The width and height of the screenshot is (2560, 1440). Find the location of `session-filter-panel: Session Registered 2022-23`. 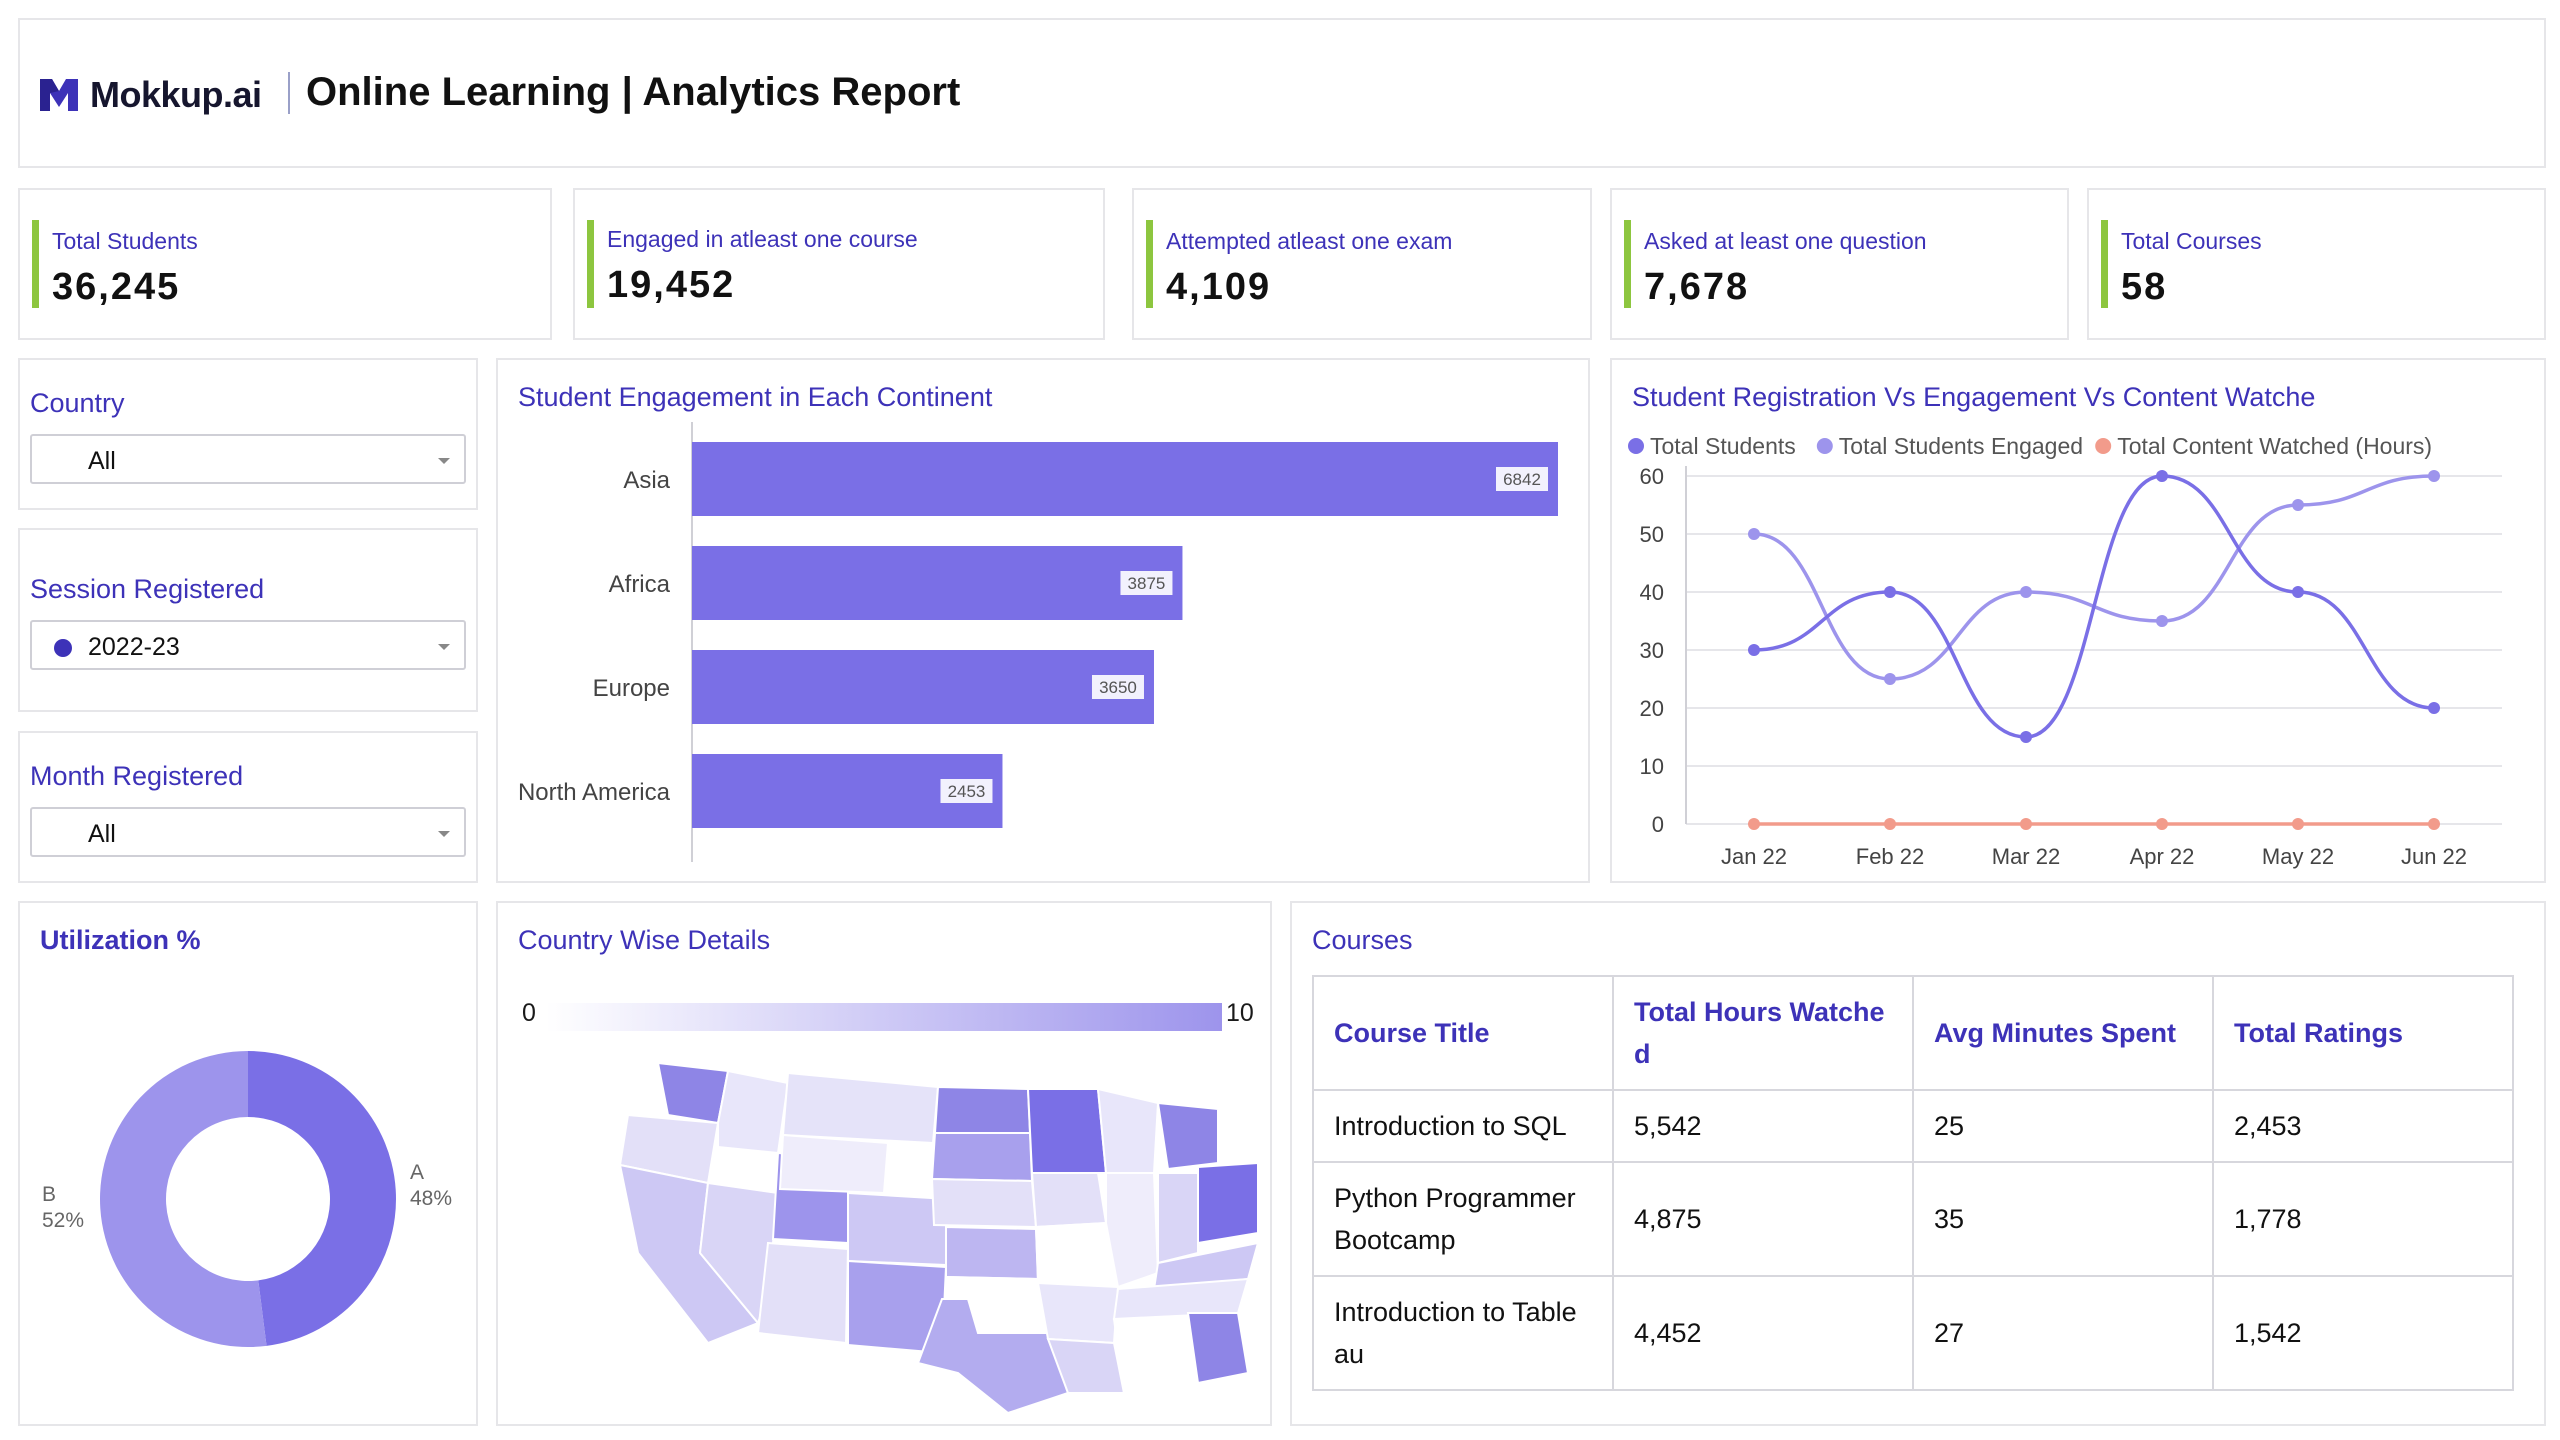

session-filter-panel: Session Registered 2022-23 is located at coordinates (248, 620).